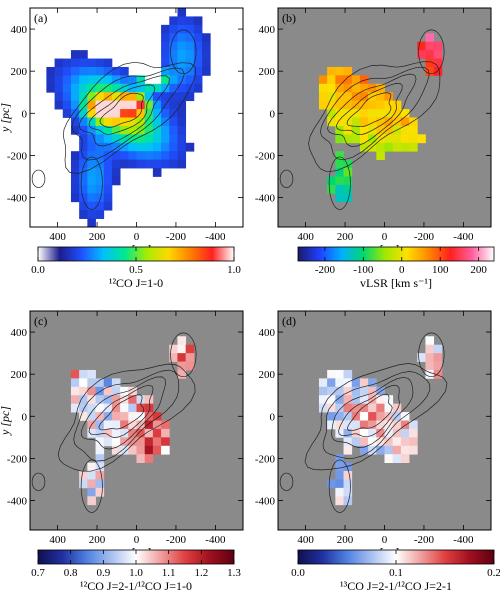 The image size is (500, 603). Describe the element at coordinates (234, 573) in the screenshot. I see `colorbar-tick-label: 1.3` at that location.